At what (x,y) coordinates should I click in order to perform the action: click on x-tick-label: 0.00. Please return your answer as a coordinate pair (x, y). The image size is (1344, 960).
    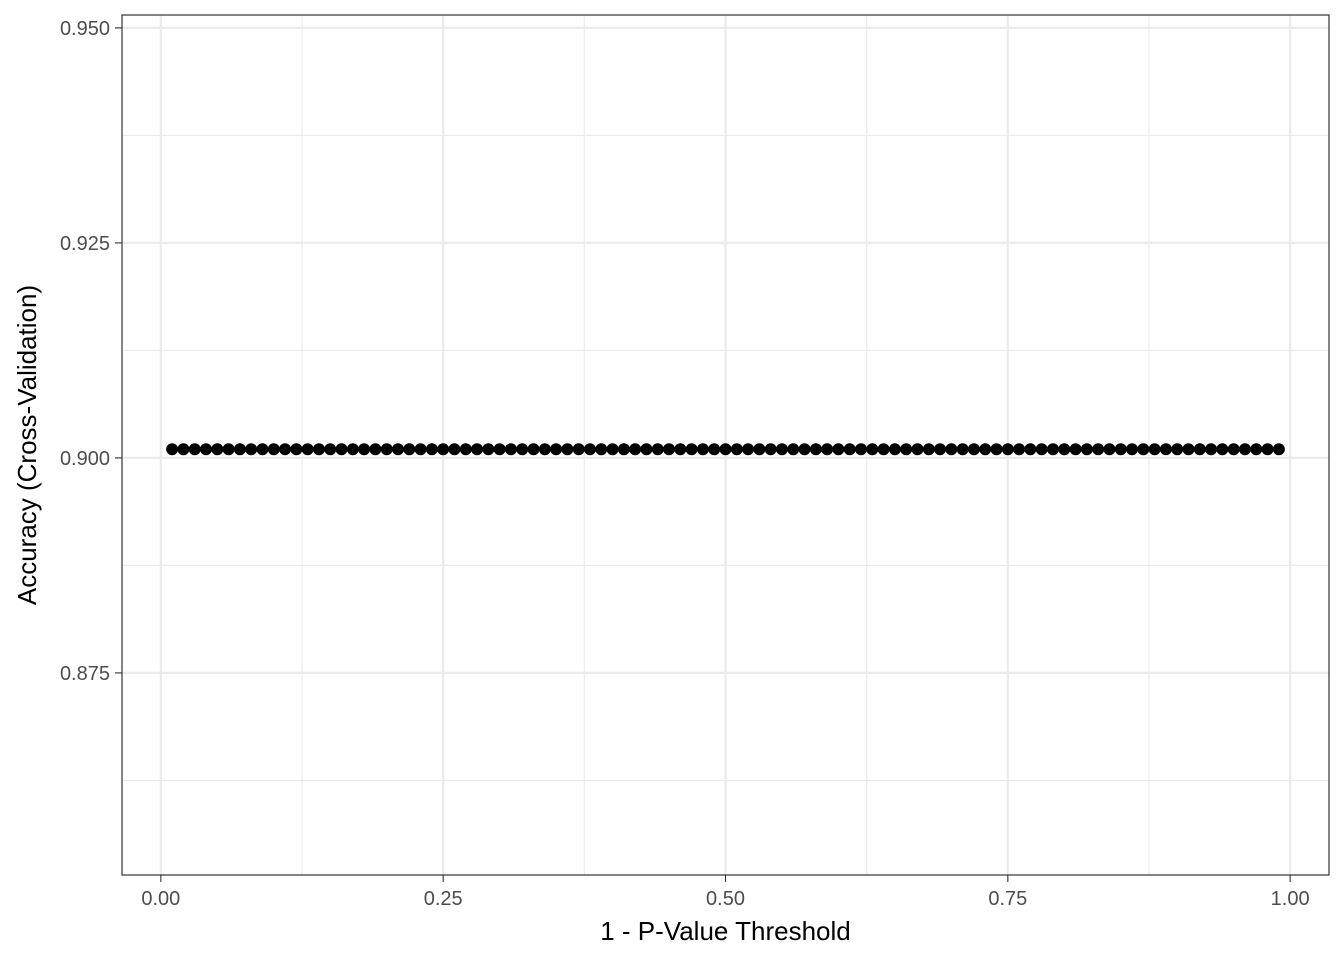
    Looking at the image, I should click on (160, 899).